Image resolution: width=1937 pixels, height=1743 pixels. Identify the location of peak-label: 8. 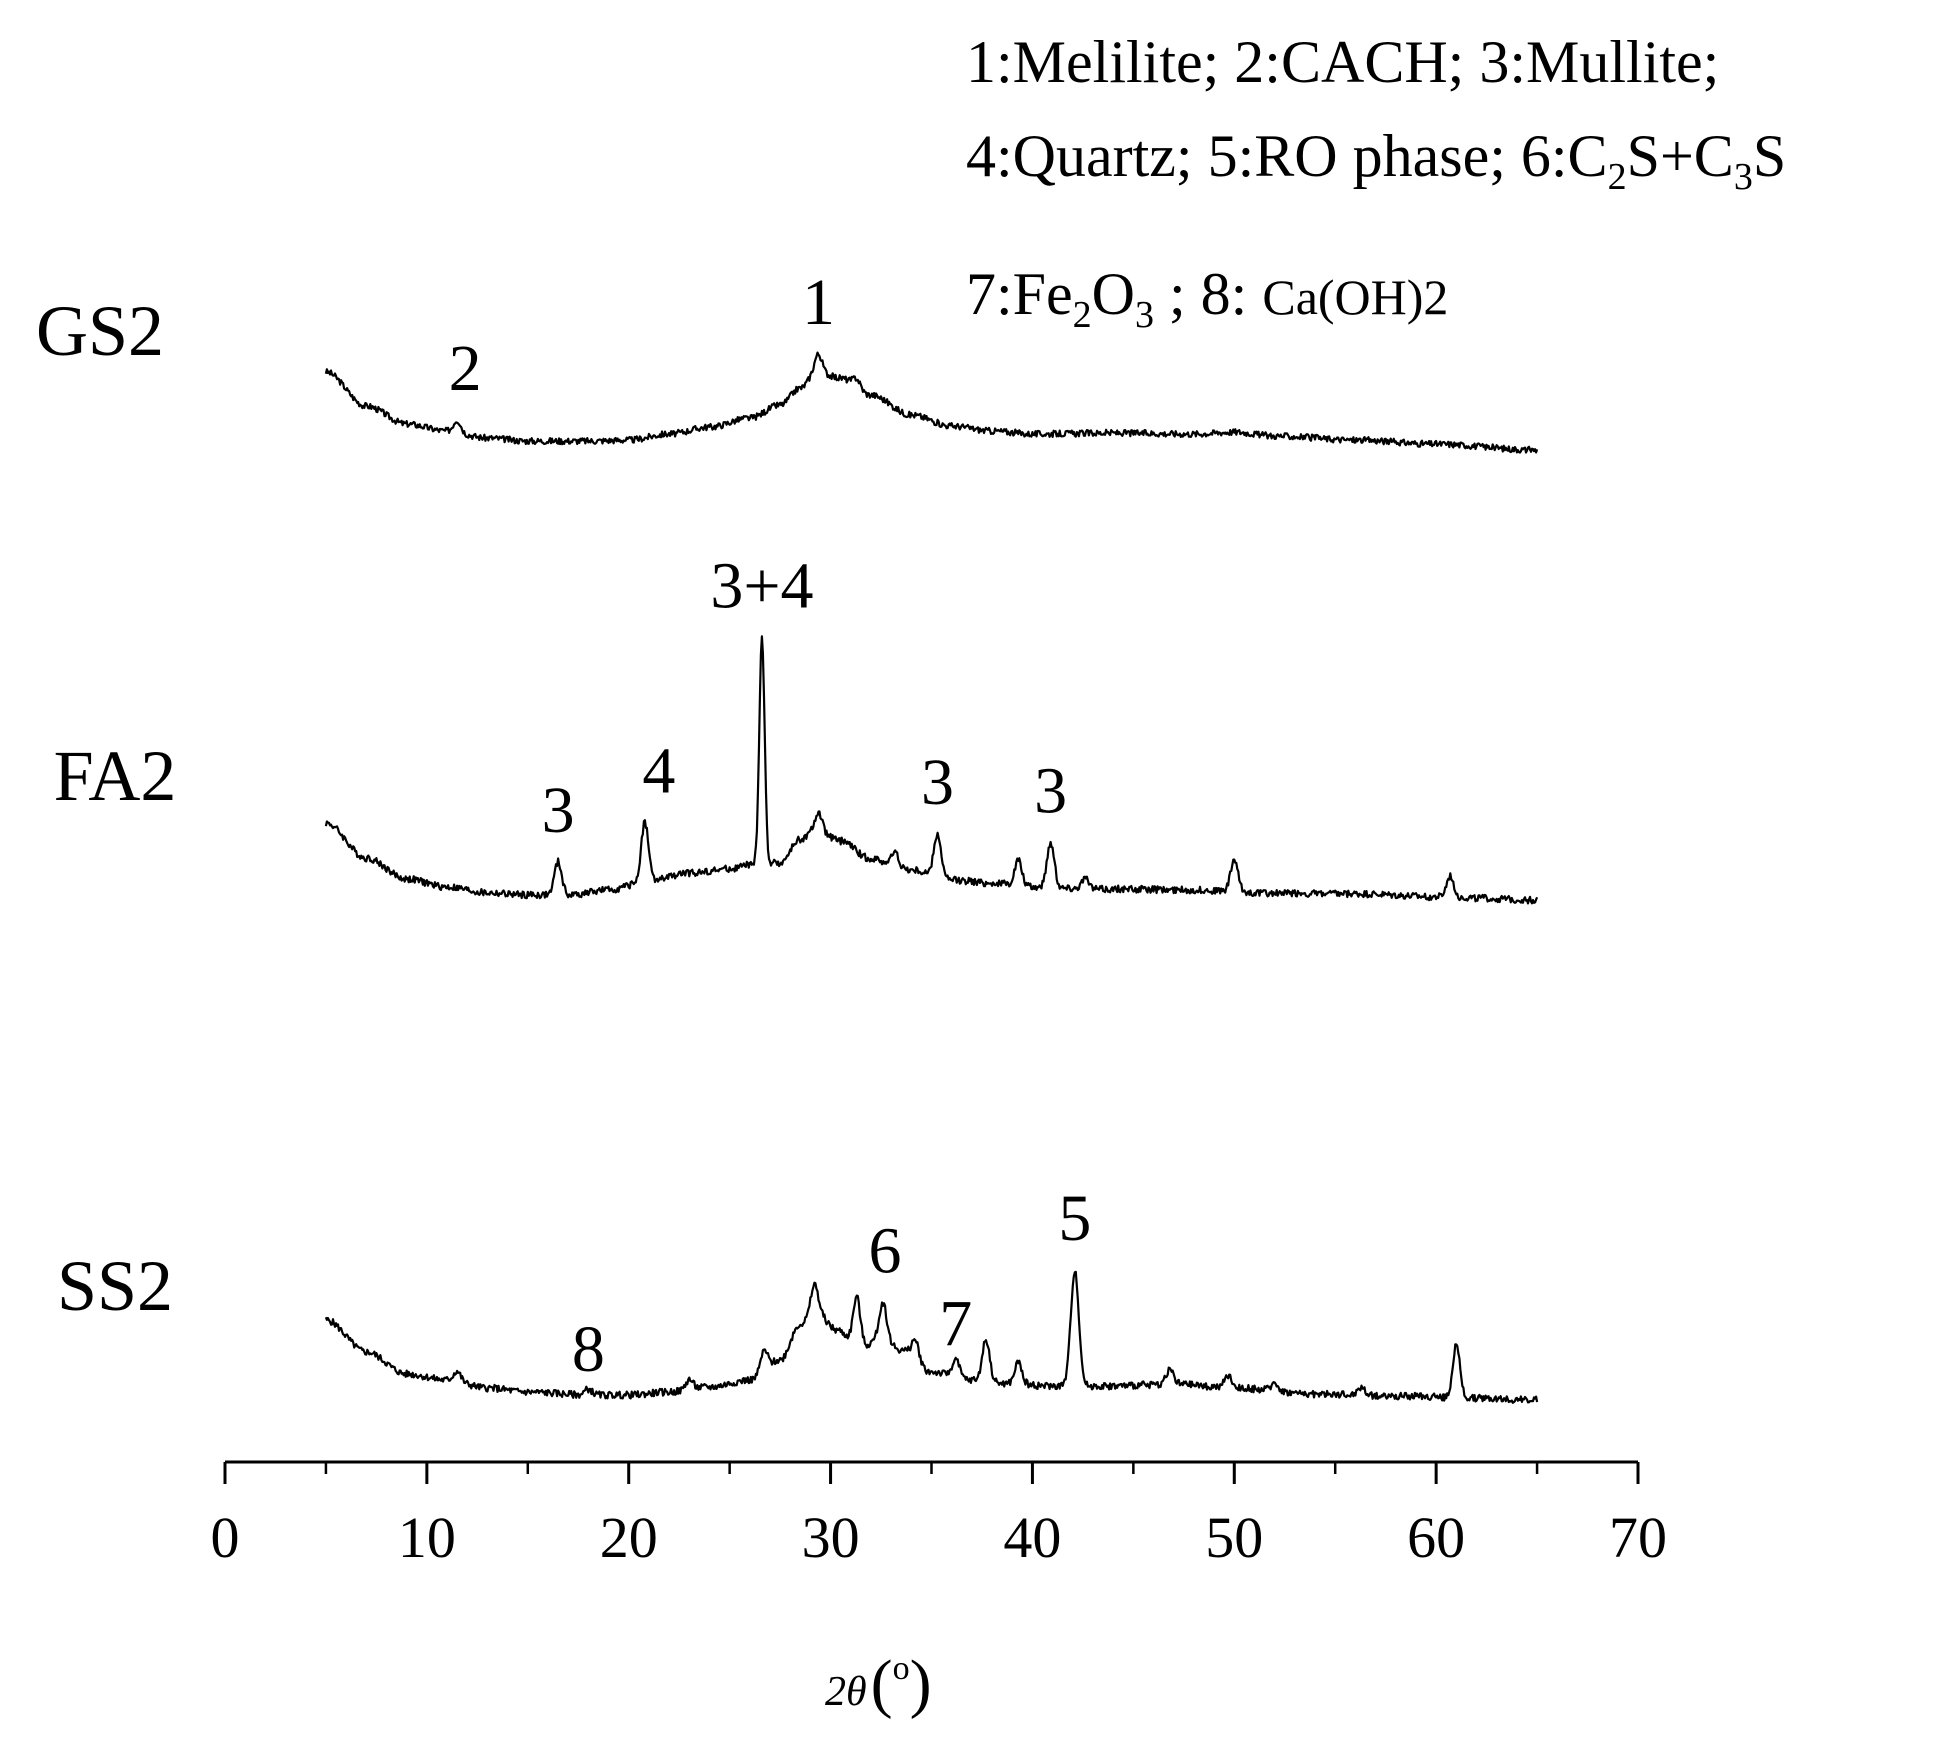
(588, 1349).